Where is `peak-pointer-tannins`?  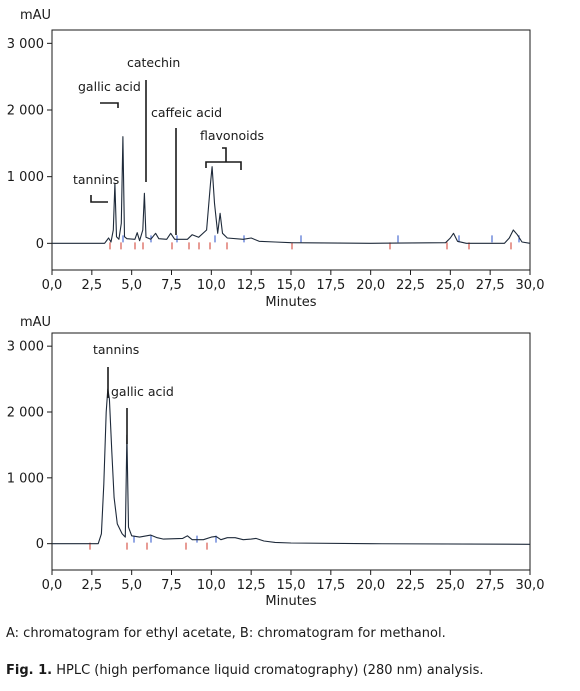 peak-pointer-tannins is located at coordinates (99, 199).